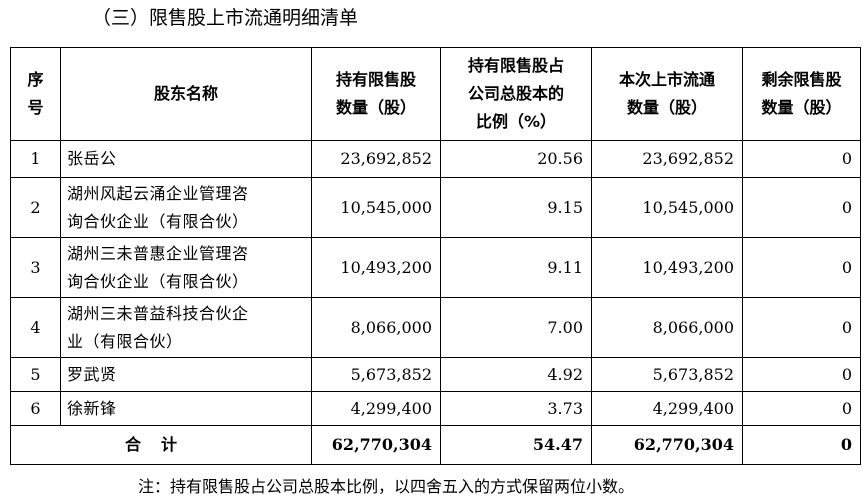 Image resolution: width=864 pixels, height=500 pixels. I want to click on total-held-shares: 62,770,304, so click(376, 445).